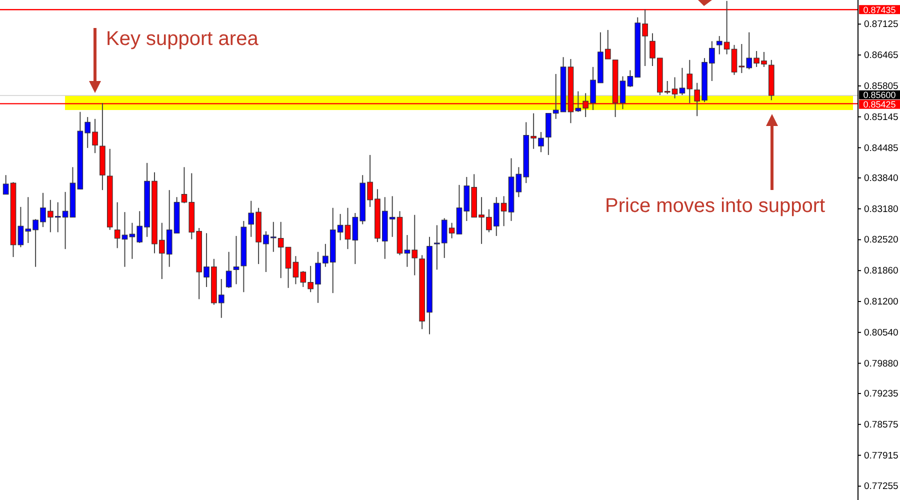 This screenshot has width=900, height=500. I want to click on annotation: Price moves into support, so click(715, 206).